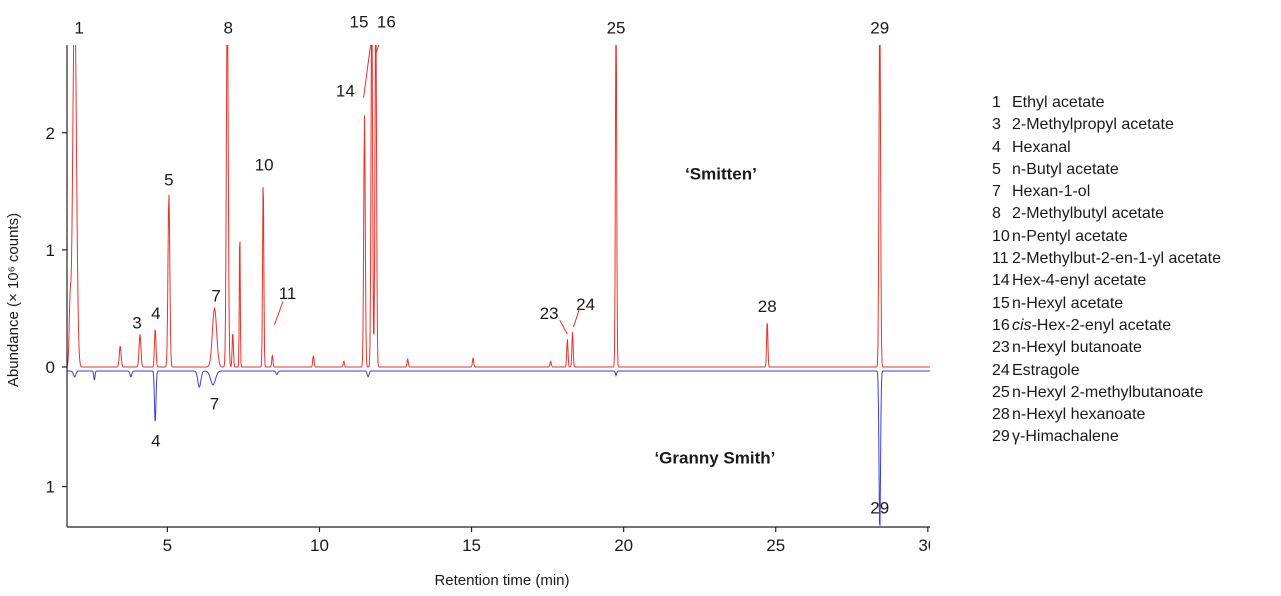  What do you see at coordinates (996, 169) in the screenshot?
I see `legend-number: 5` at bounding box center [996, 169].